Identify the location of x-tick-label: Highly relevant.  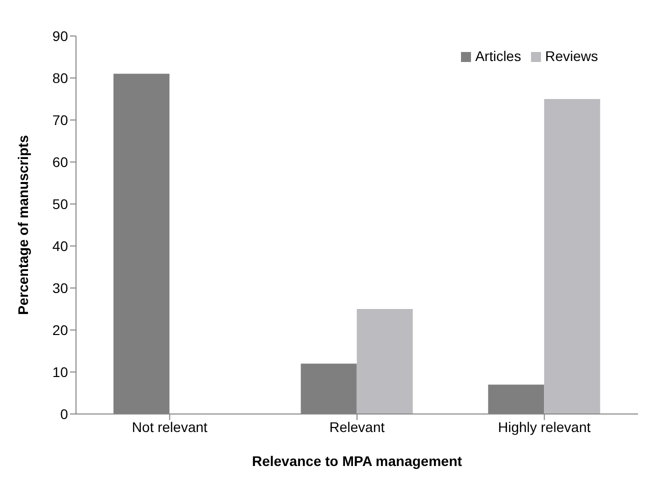
(544, 426).